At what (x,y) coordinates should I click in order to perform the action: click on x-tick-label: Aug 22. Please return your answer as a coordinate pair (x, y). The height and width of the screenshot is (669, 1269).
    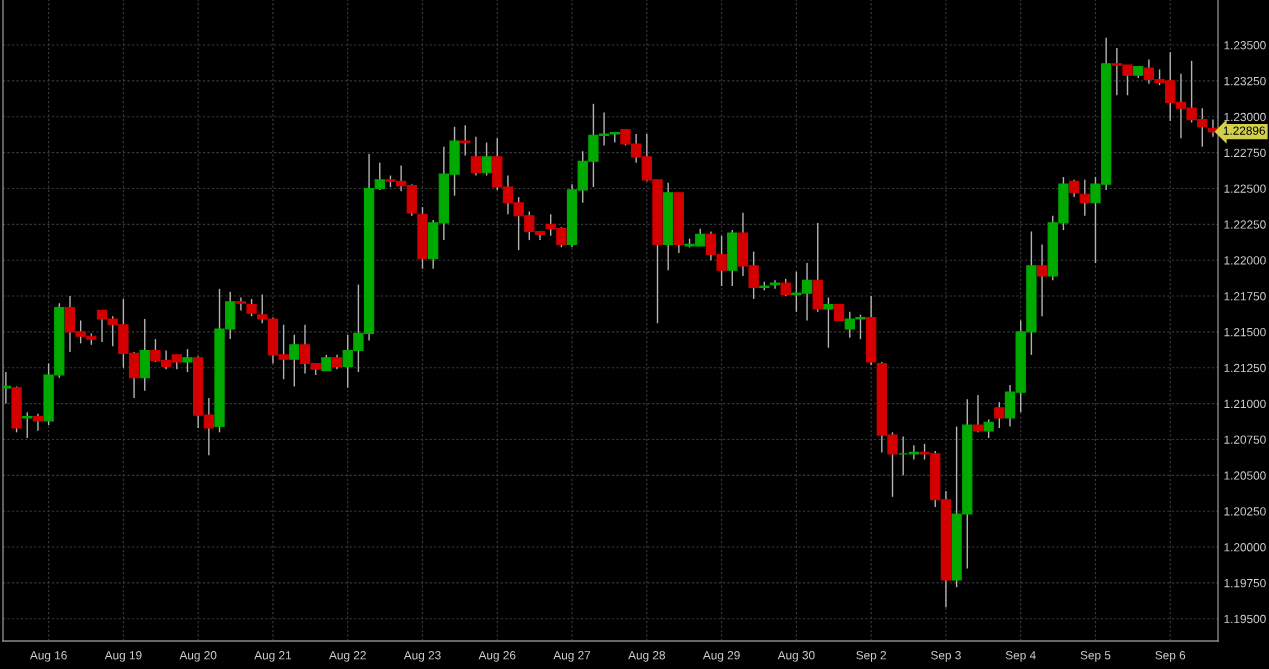
    Looking at the image, I should click on (347, 656).